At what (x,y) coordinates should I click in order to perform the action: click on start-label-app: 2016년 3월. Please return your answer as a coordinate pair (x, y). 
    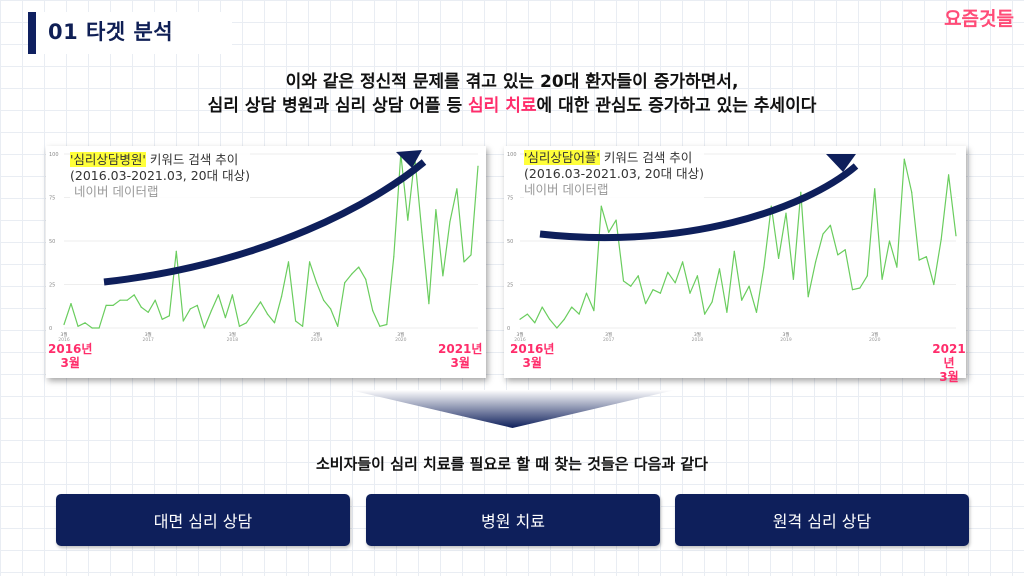
    Looking at the image, I should click on (532, 356).